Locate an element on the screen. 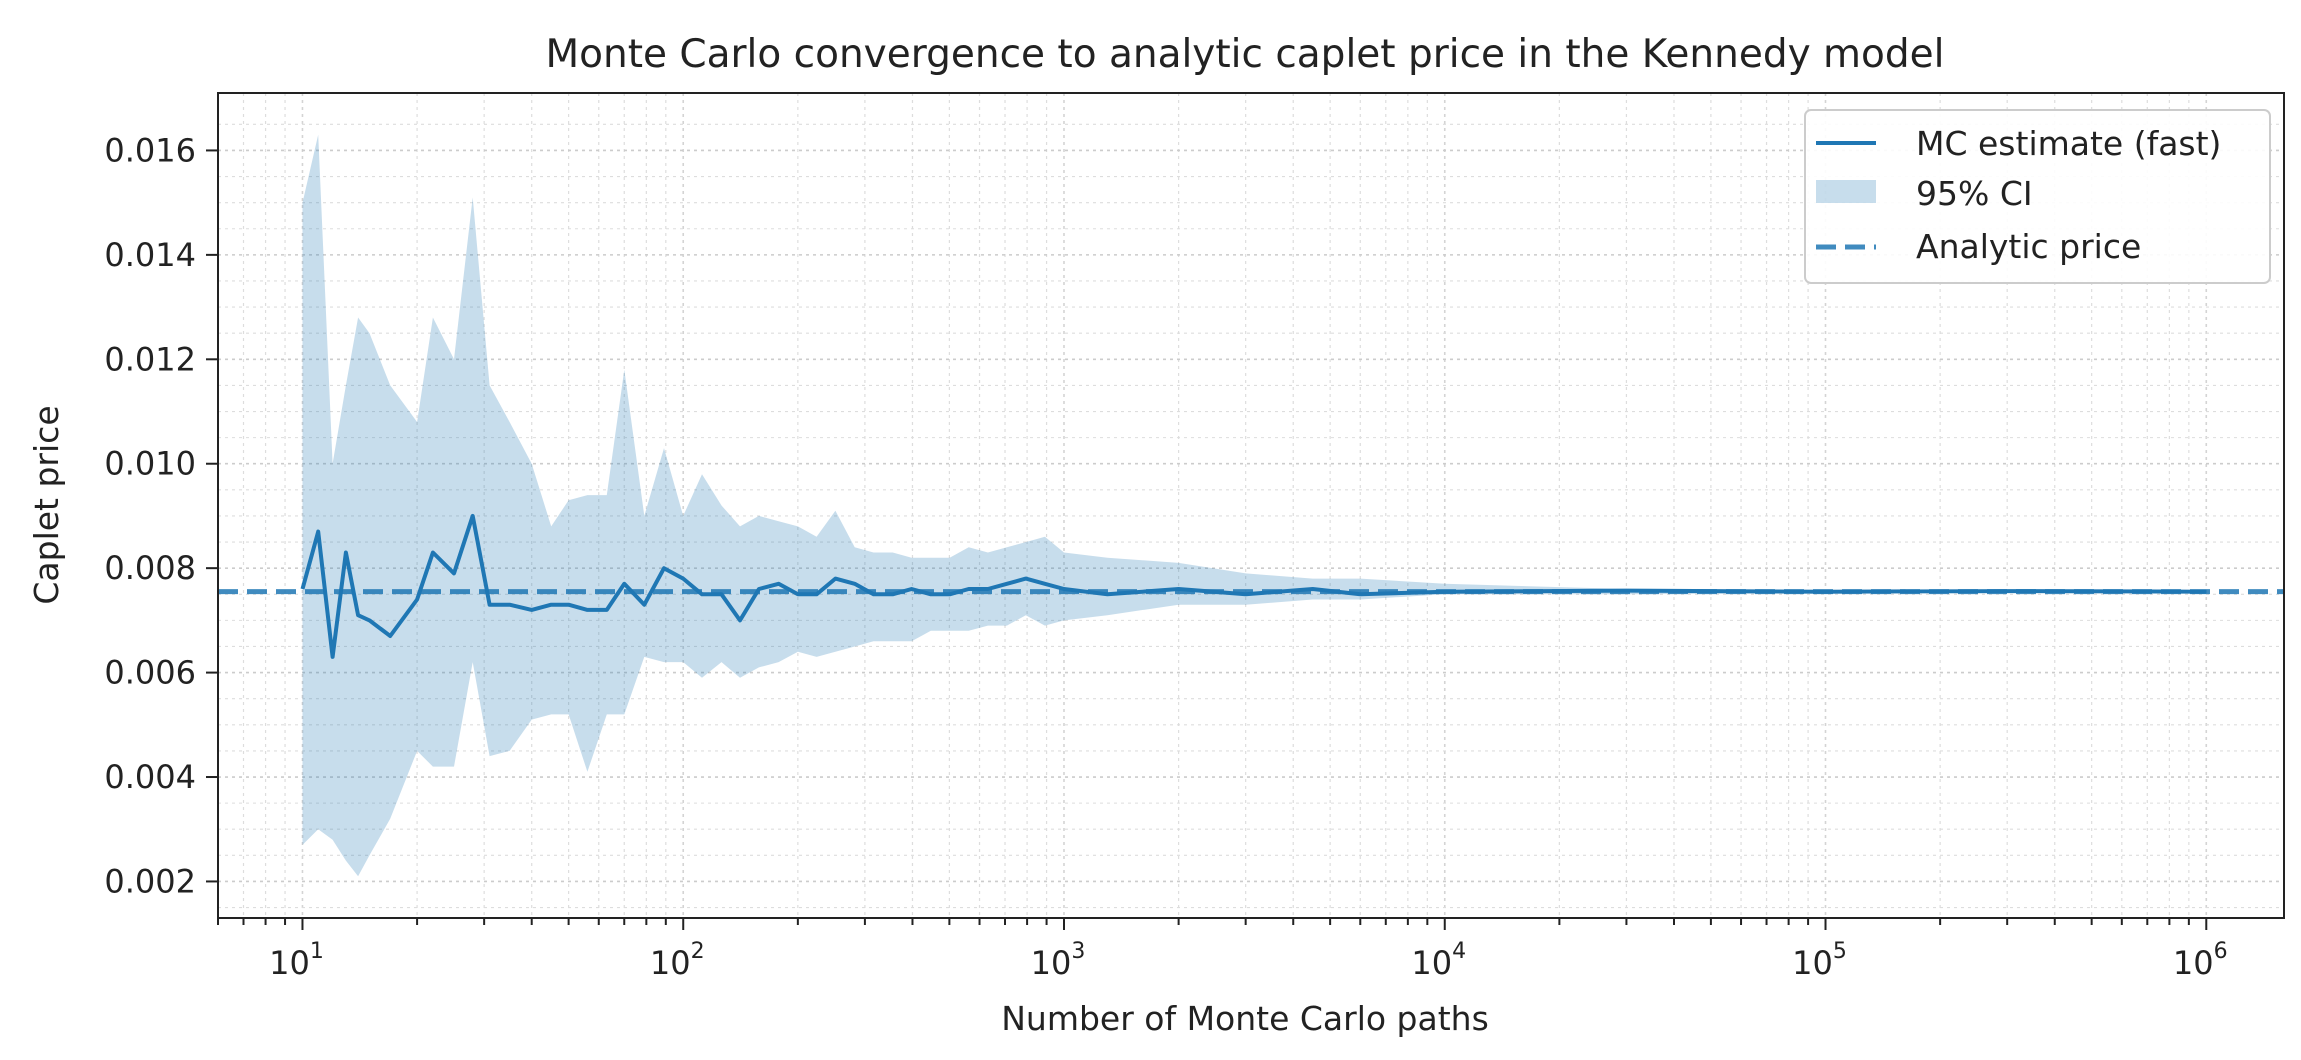 The width and height of the screenshot is (2301, 1060). y-tick-label: 0.014 is located at coordinates (150, 255).